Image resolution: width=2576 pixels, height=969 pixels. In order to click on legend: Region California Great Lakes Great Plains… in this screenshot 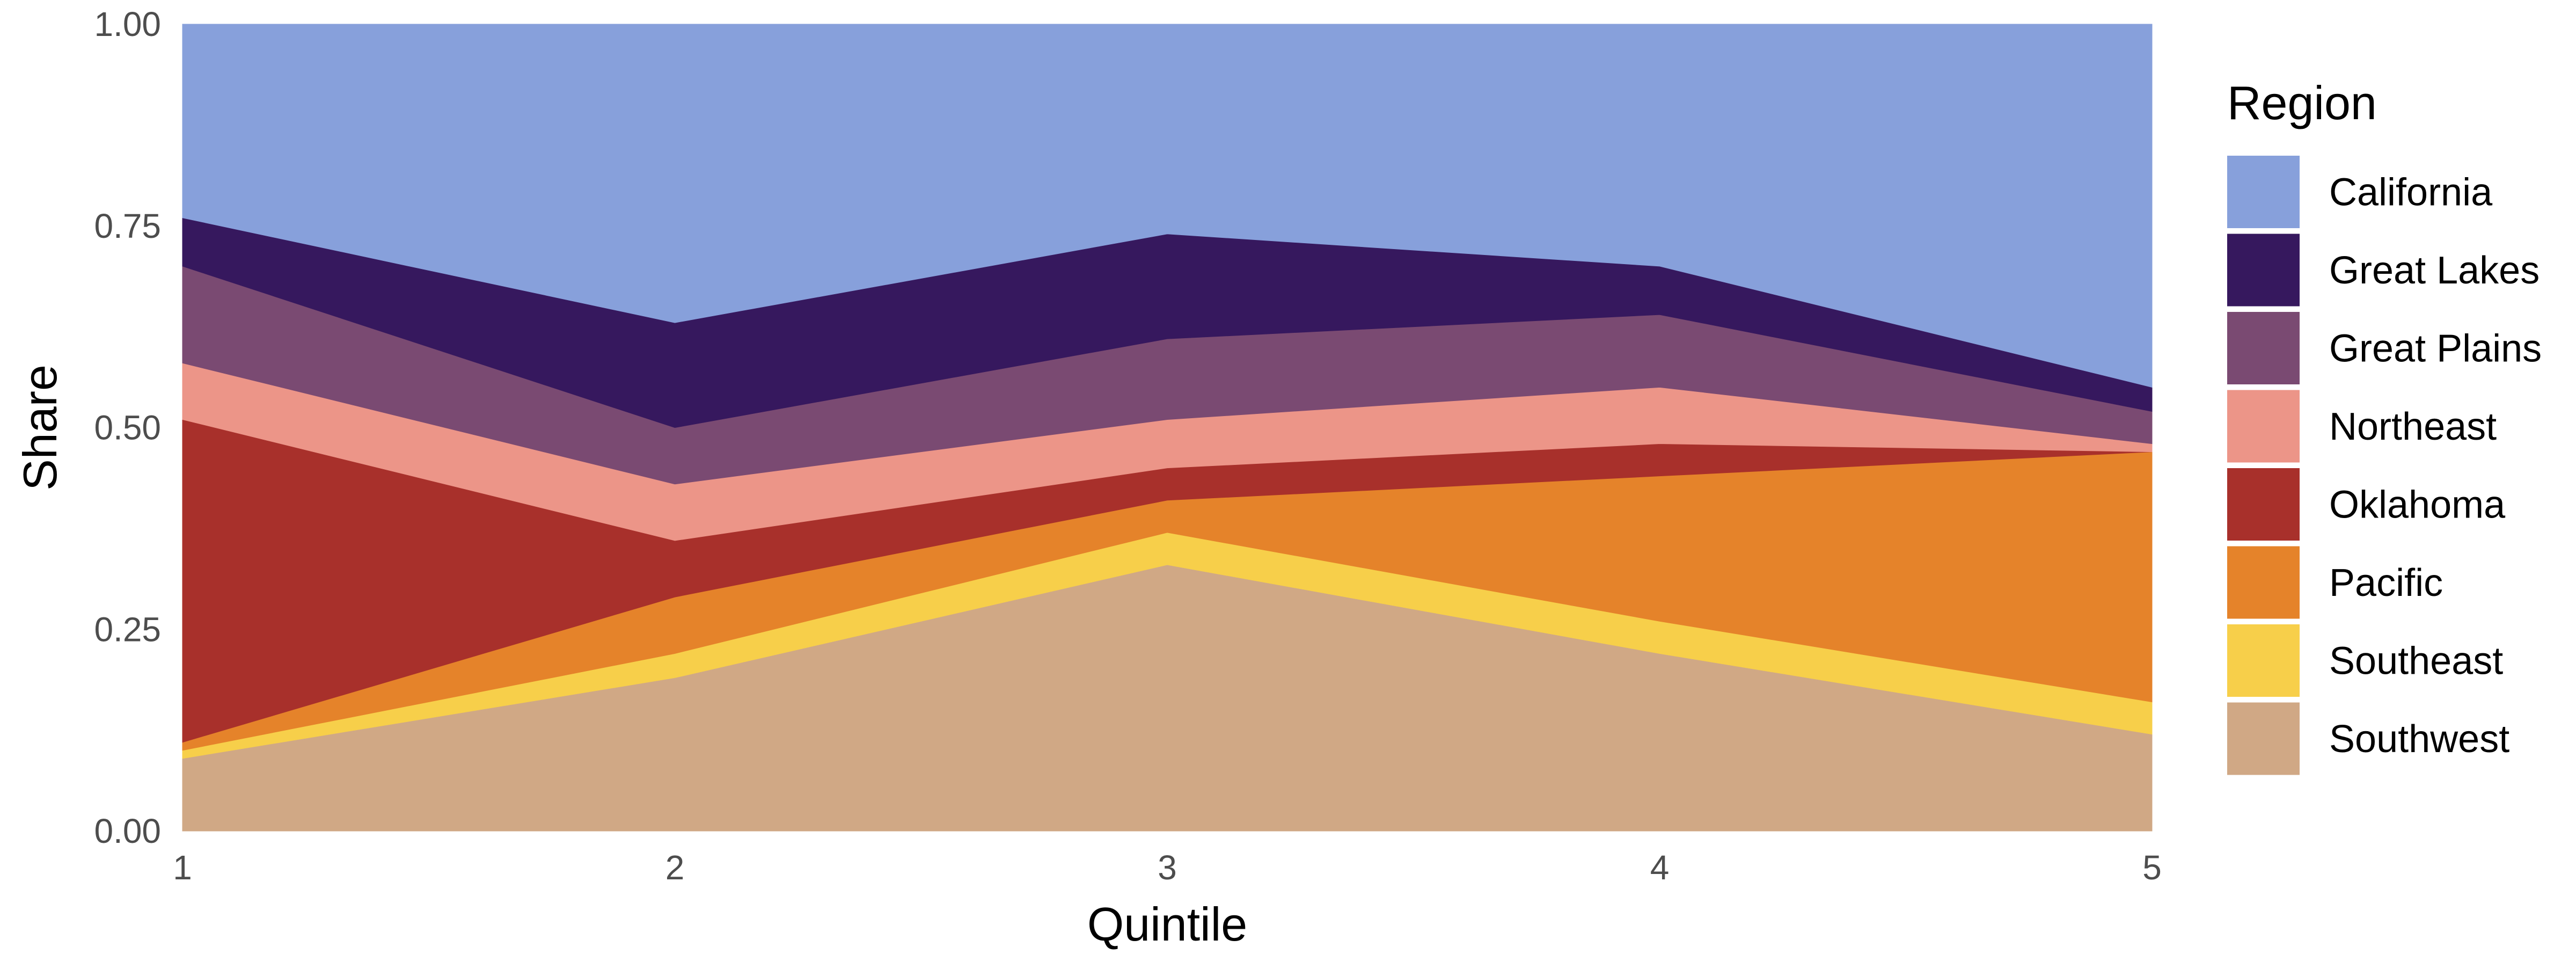, I will do `click(2384, 425)`.